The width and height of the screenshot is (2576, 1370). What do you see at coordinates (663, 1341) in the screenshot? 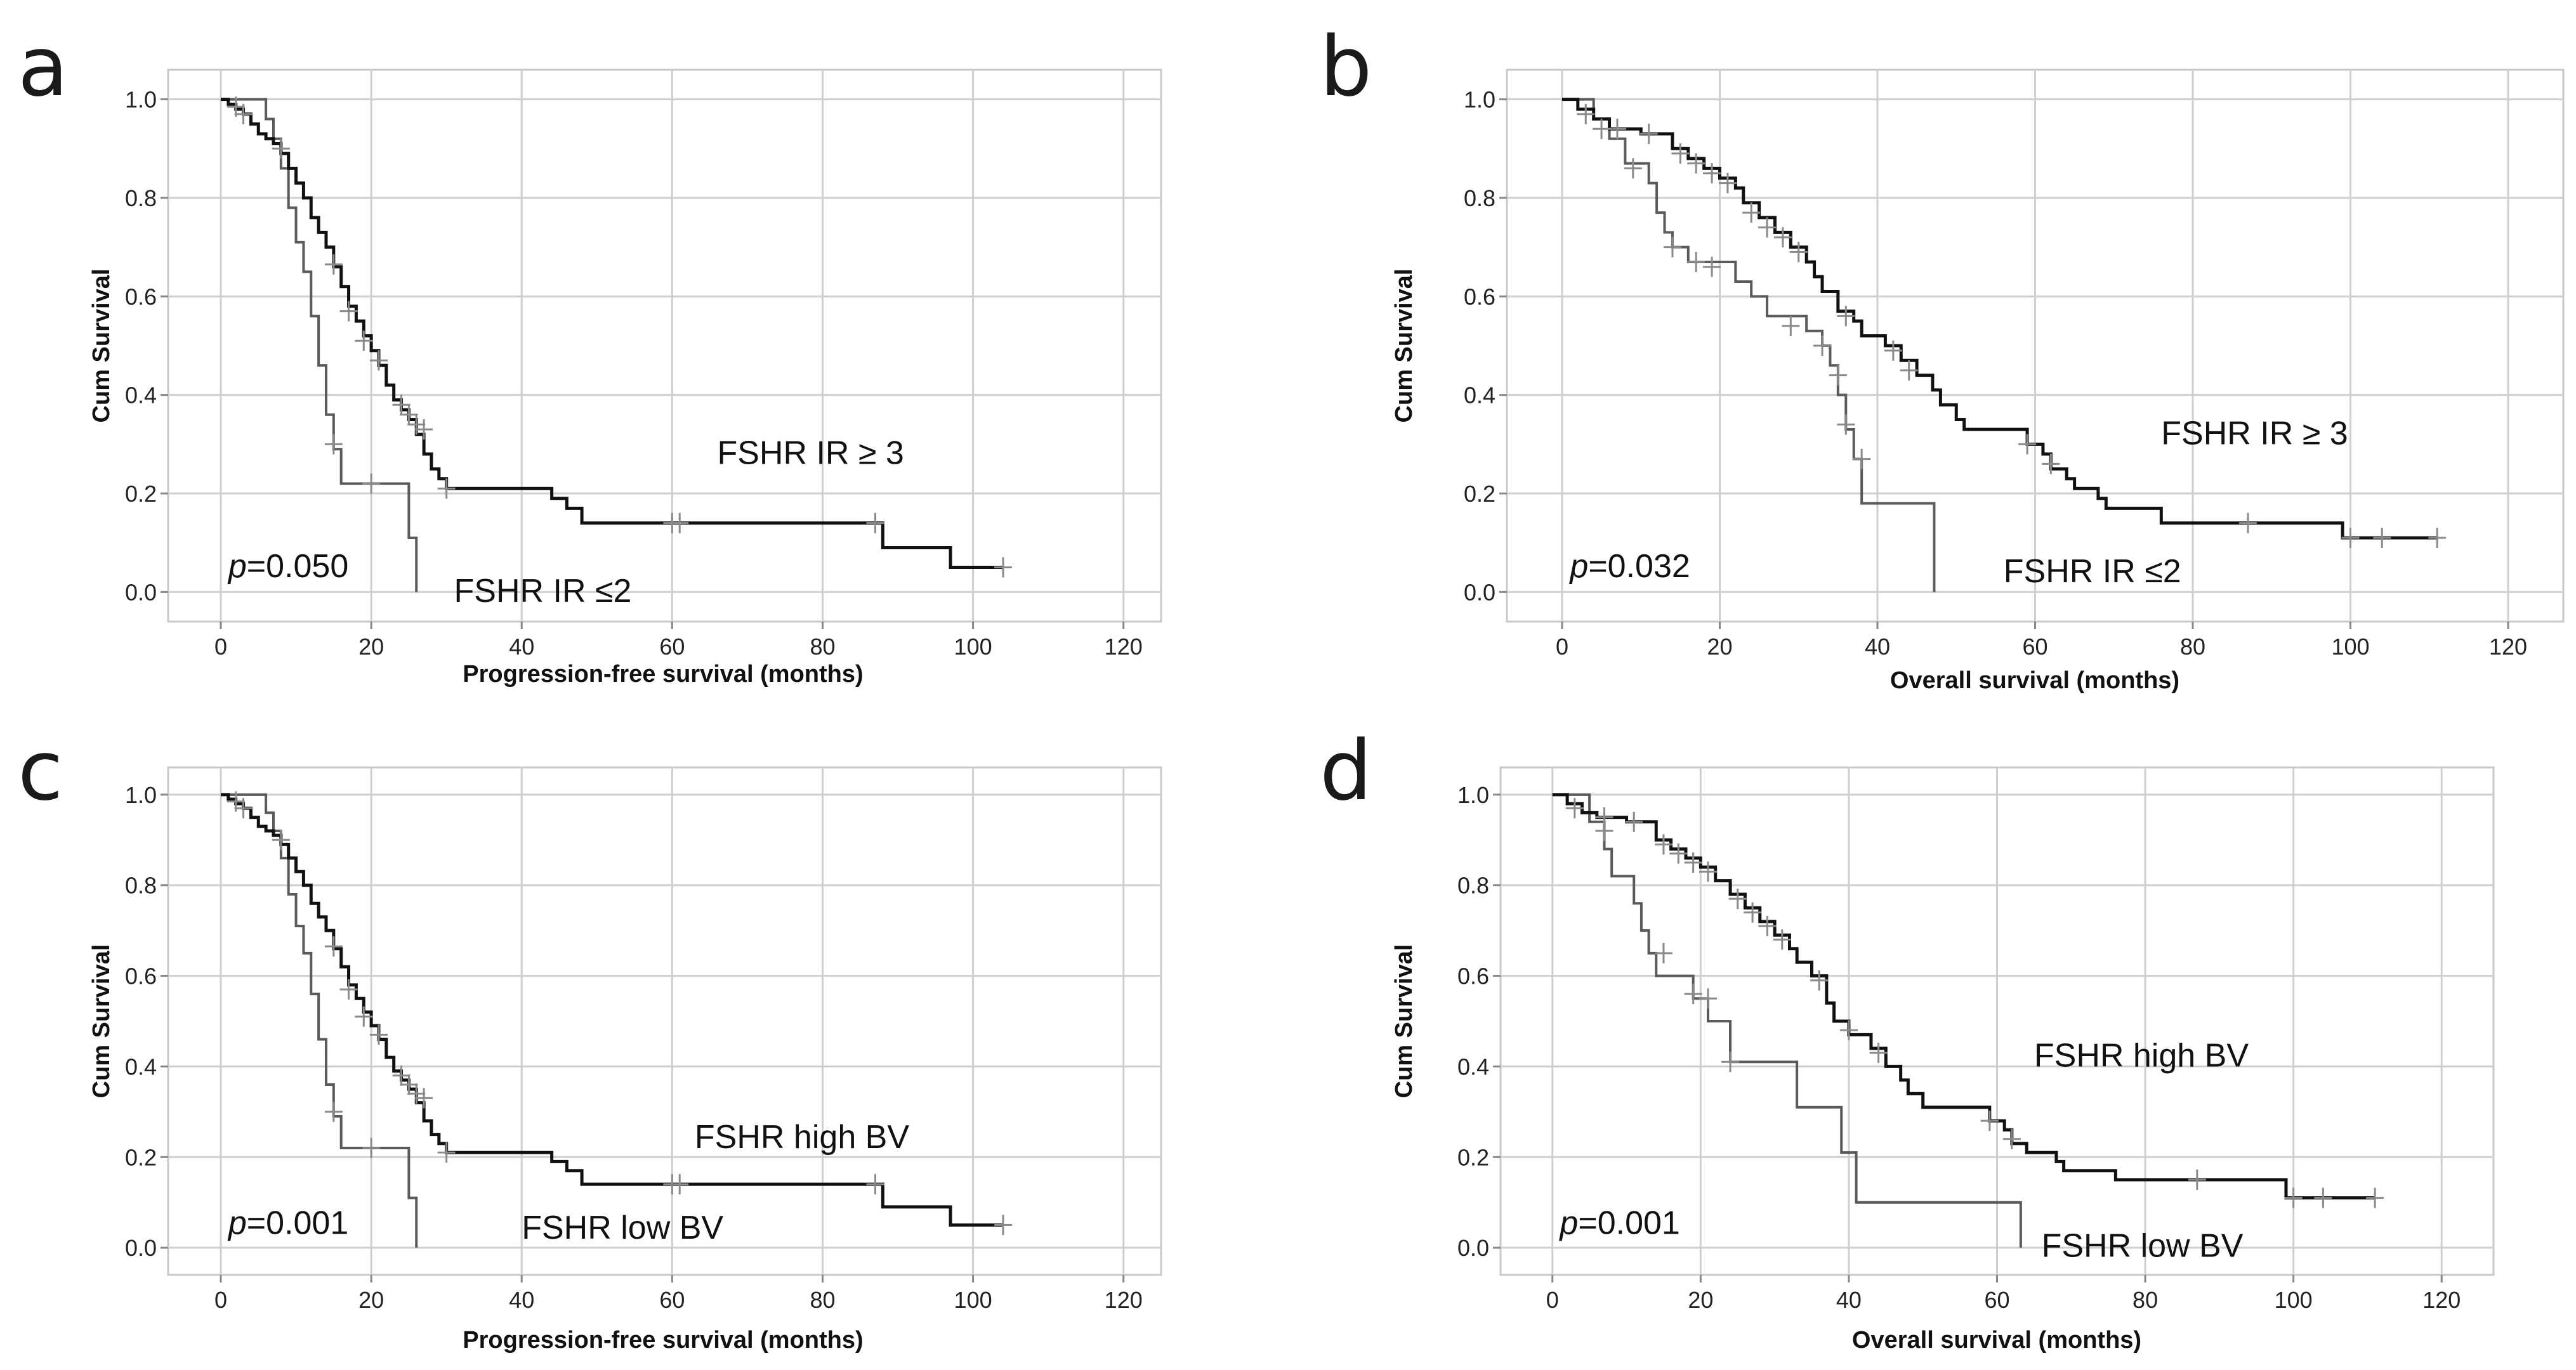
I see `x-axis-title-c: Progression-free survival (months)` at bounding box center [663, 1341].